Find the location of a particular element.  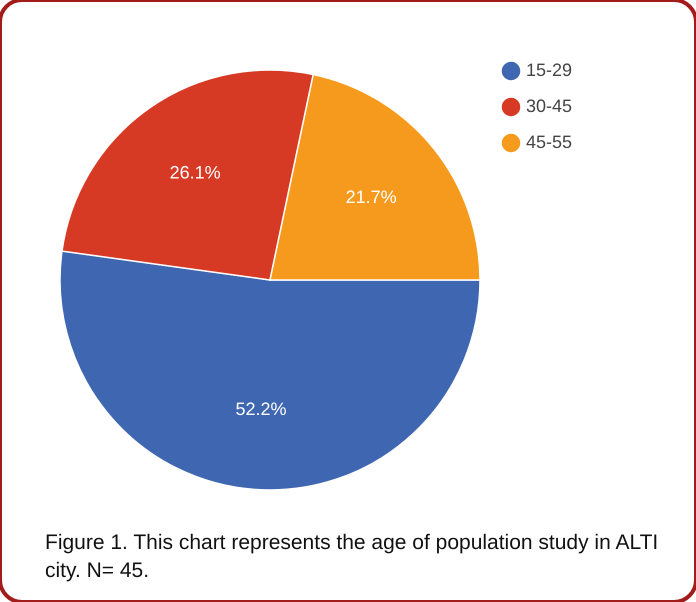

data-label: 21.7% is located at coordinates (371, 196).